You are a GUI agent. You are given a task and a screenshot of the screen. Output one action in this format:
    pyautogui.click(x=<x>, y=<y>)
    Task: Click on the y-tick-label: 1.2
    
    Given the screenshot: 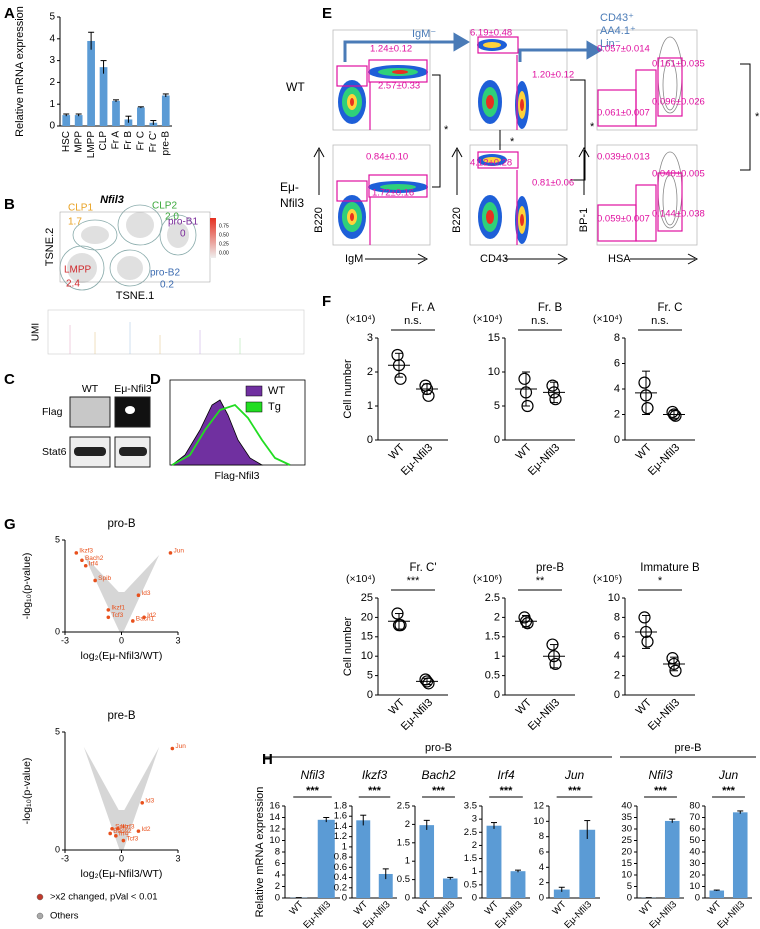 What is the action you would take?
    pyautogui.click(x=340, y=836)
    